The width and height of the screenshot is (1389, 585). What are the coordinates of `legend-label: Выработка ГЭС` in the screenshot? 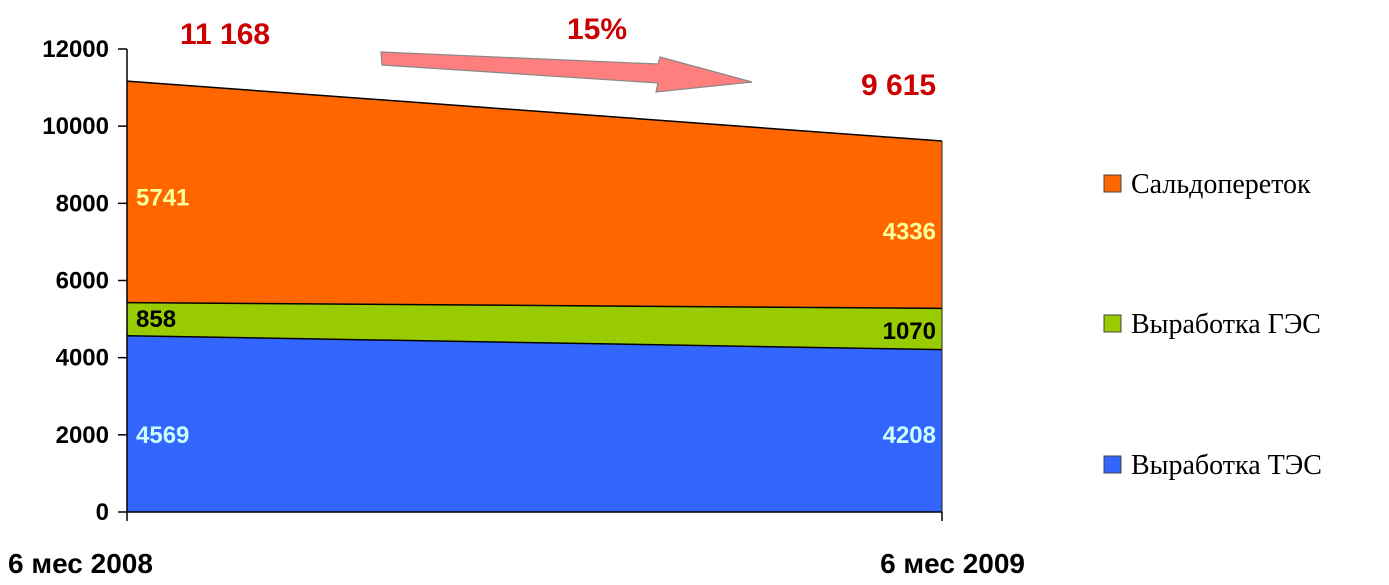 It's located at (1226, 324).